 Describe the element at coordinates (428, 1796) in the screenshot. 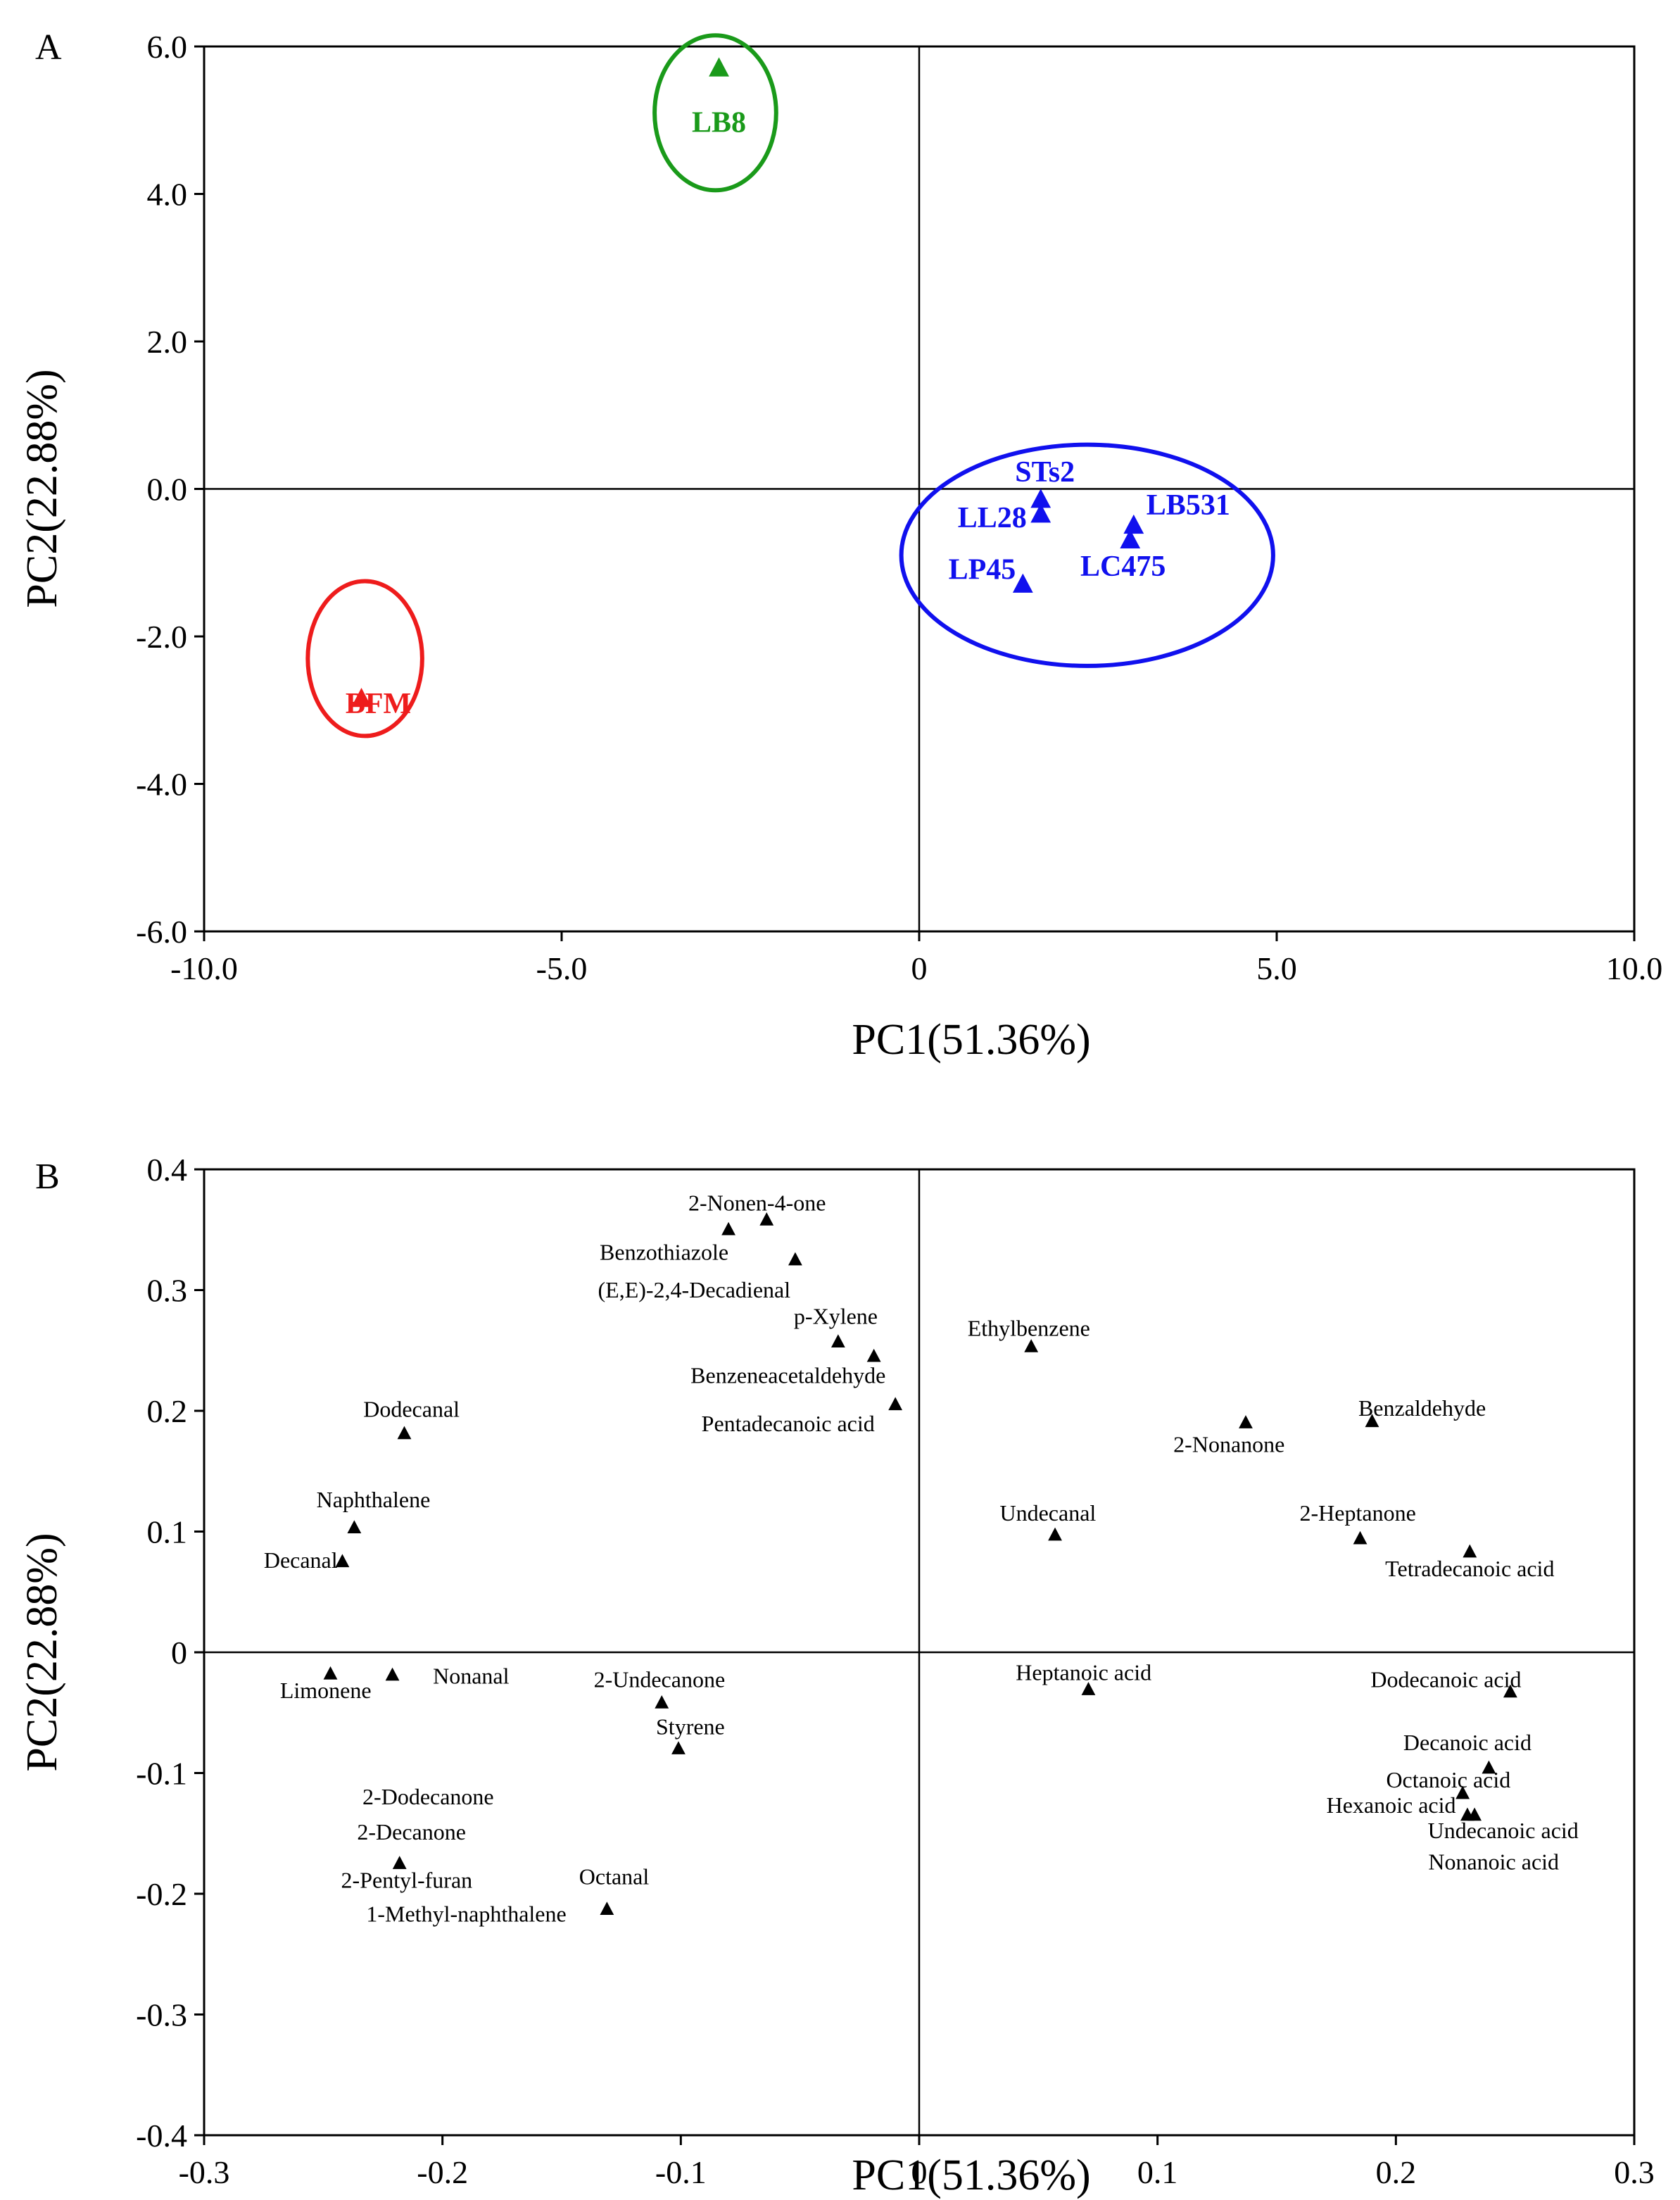

I see `loading-label: 2-Dodecanone` at that location.